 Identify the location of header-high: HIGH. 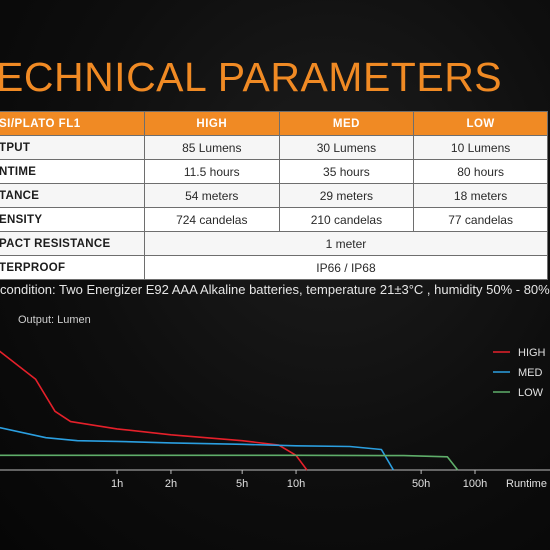
(211, 123).